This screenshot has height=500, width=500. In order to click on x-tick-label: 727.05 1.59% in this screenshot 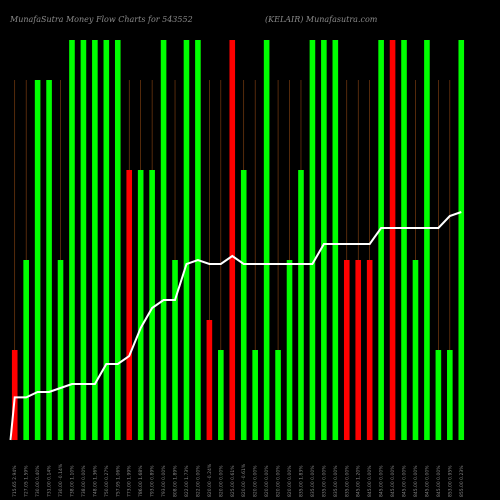, I will do `click(27, 481)`.